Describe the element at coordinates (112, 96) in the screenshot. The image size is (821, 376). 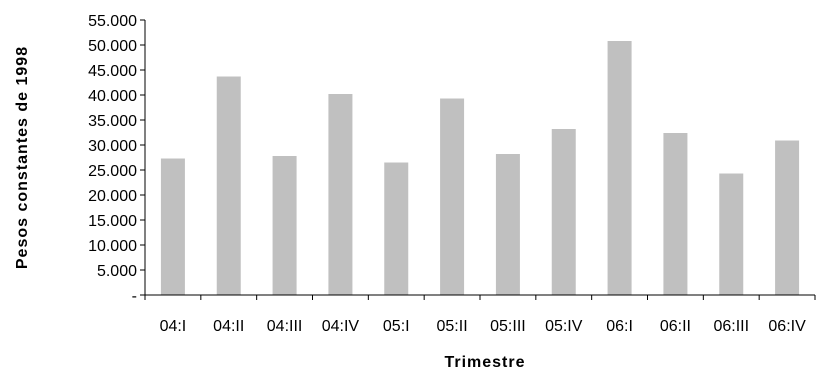
I see `y-tick-label: 40.000` at that location.